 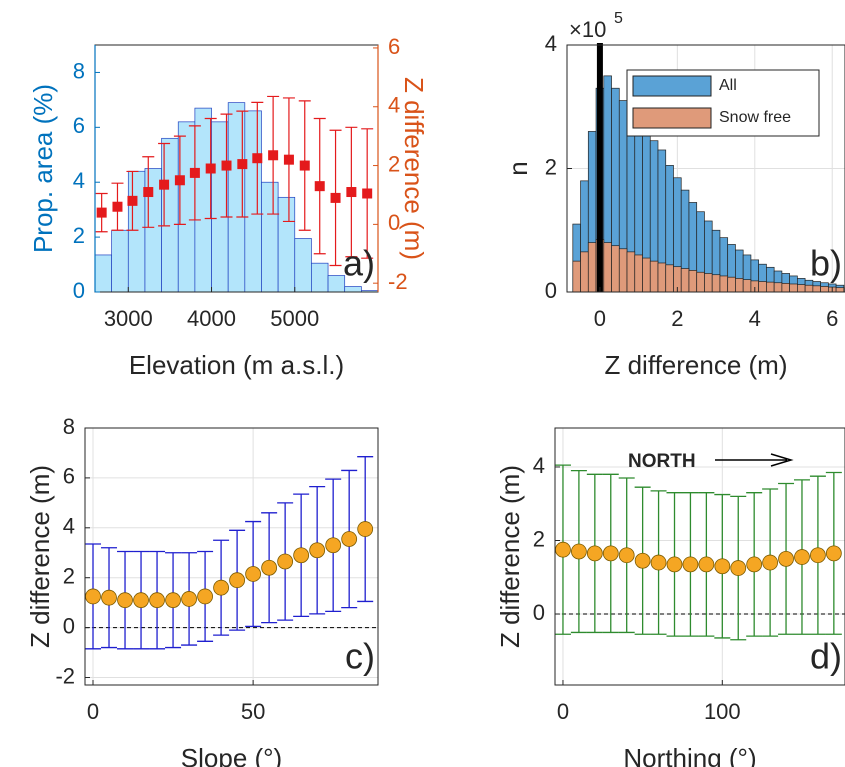 What do you see at coordinates (360, 656) in the screenshot?
I see `panel-label: c)` at bounding box center [360, 656].